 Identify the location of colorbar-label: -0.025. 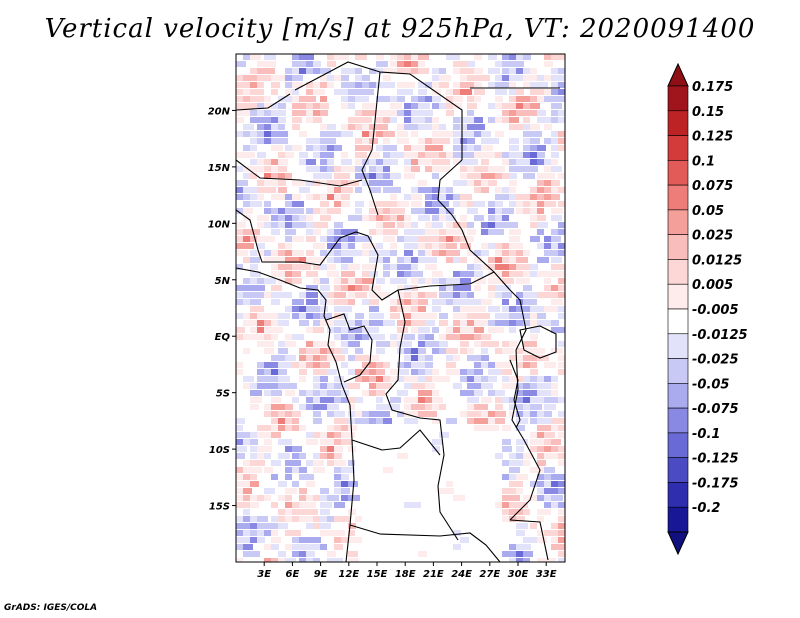
(715, 360).